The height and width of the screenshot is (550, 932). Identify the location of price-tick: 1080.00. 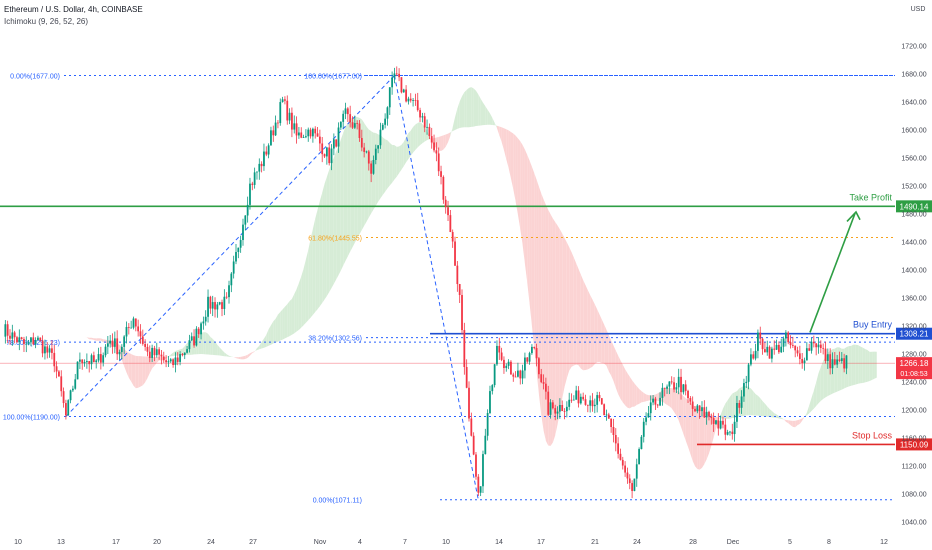
(913, 494).